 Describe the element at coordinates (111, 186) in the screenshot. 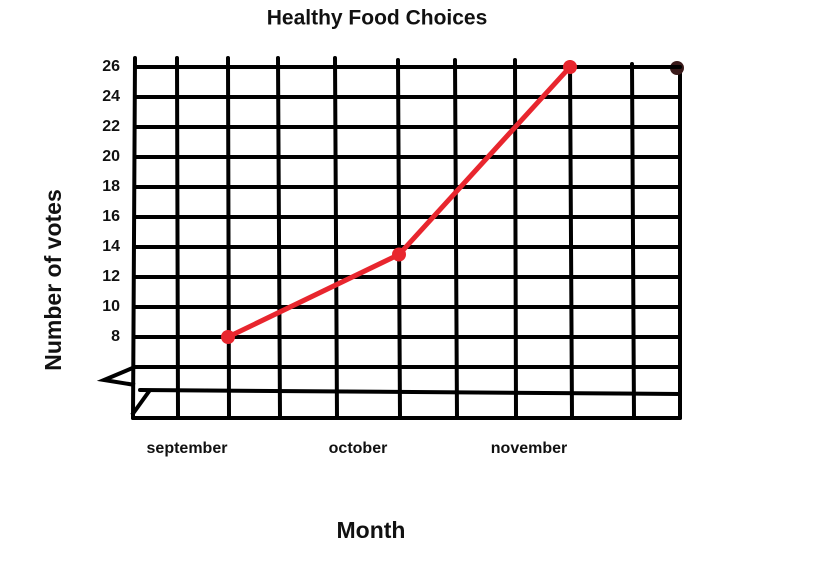

I see `y-tick-label: 18` at that location.